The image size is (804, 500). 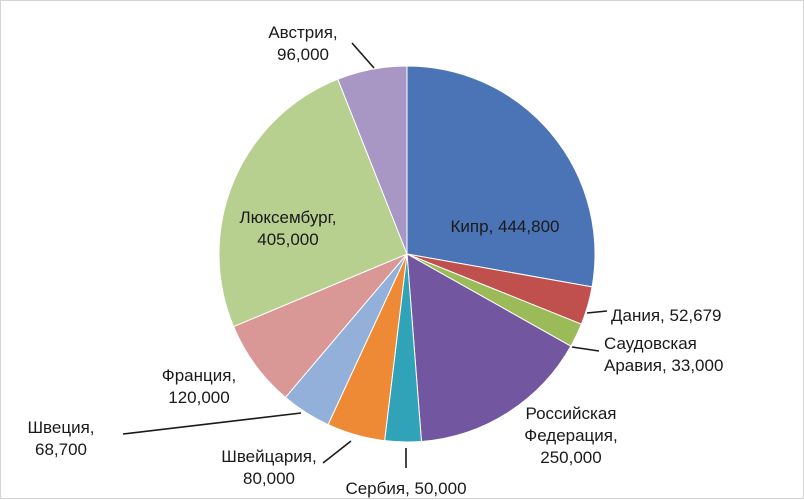 What do you see at coordinates (570, 413) in the screenshot?
I see `data-label-line: Российская` at bounding box center [570, 413].